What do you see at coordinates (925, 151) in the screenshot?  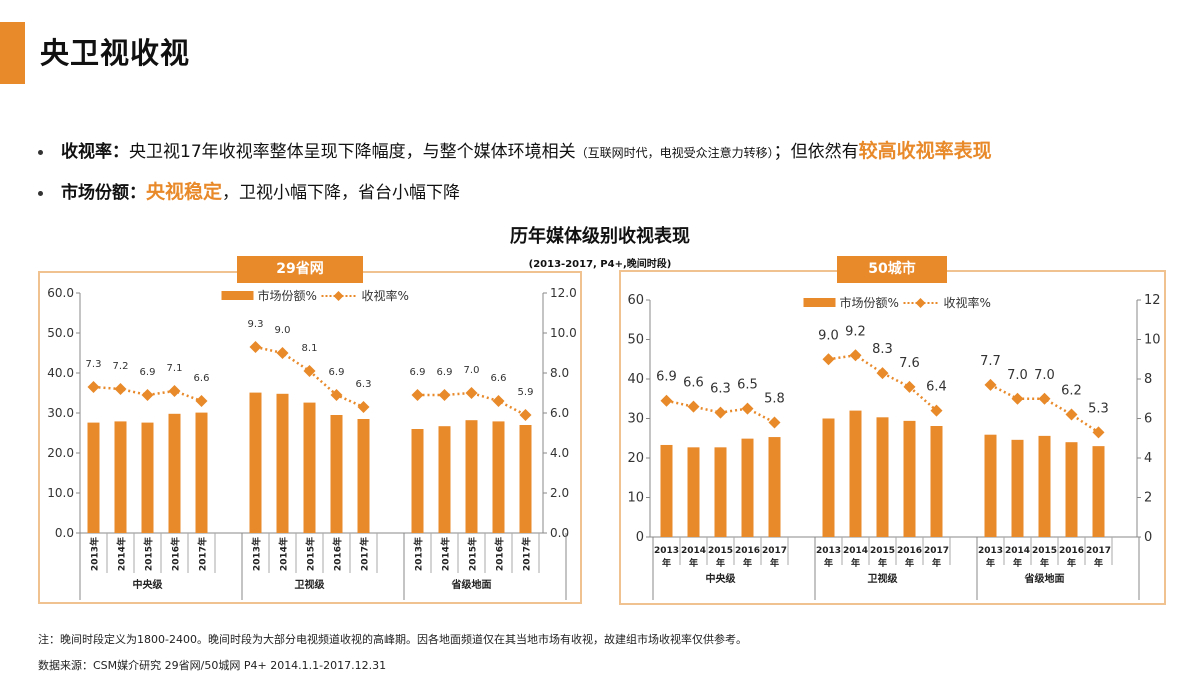 I see `bullet-highlight: 较高收视率表现` at bounding box center [925, 151].